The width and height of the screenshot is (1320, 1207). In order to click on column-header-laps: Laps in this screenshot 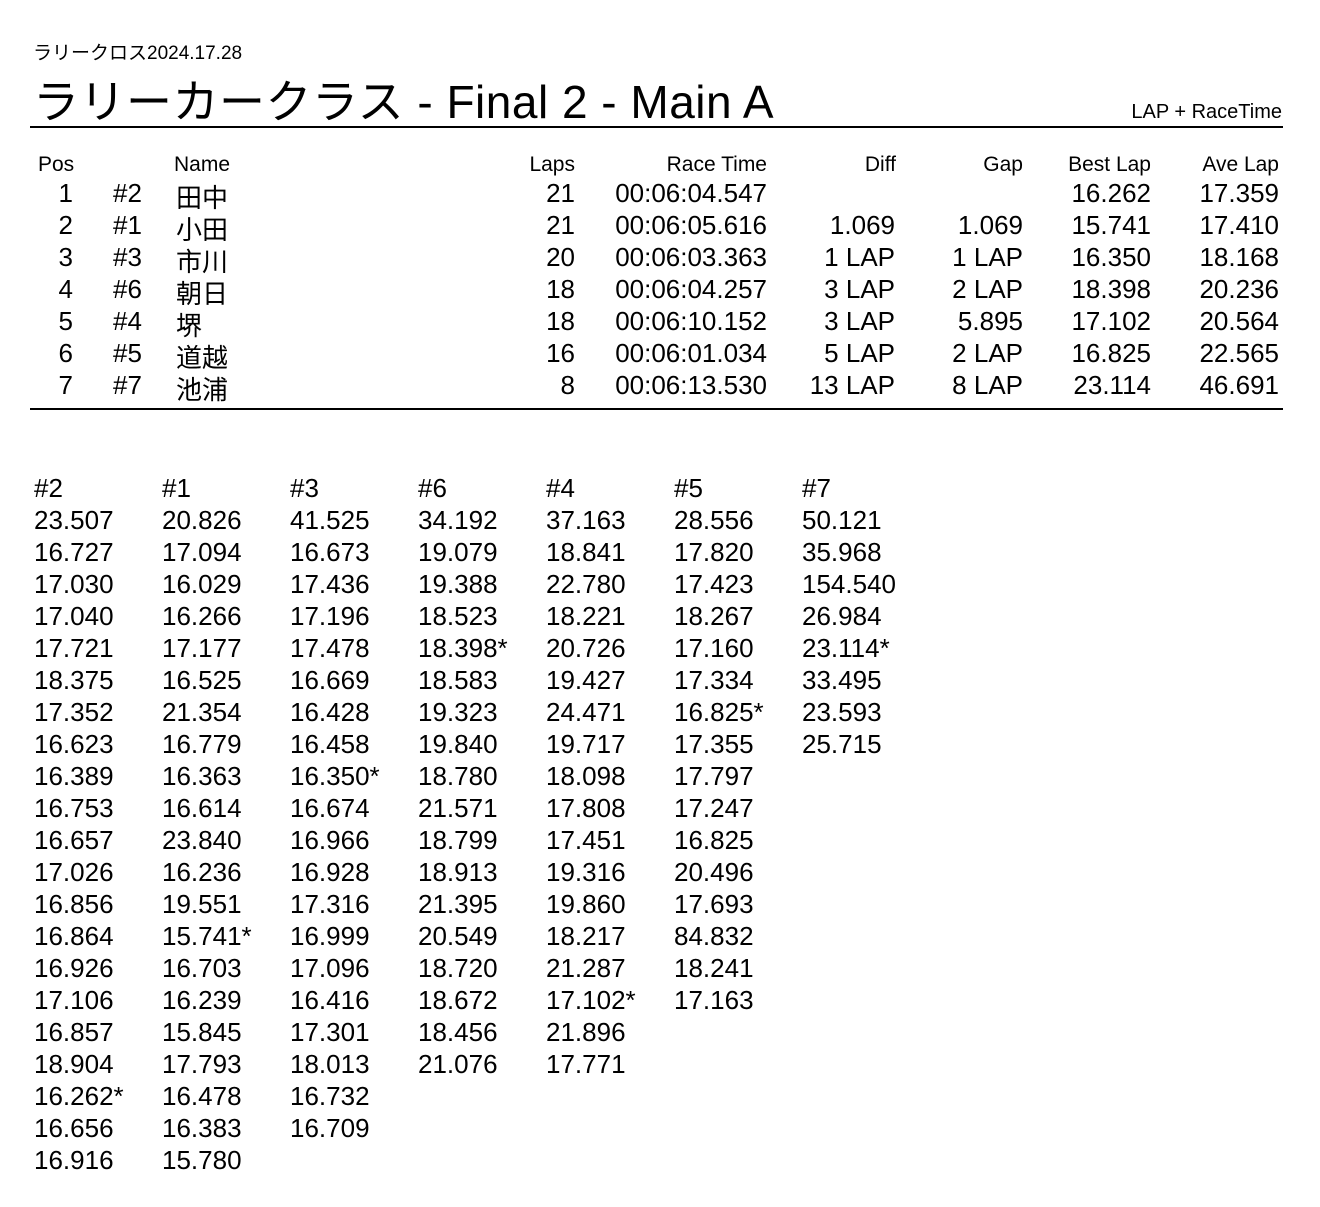, I will do `click(552, 164)`.